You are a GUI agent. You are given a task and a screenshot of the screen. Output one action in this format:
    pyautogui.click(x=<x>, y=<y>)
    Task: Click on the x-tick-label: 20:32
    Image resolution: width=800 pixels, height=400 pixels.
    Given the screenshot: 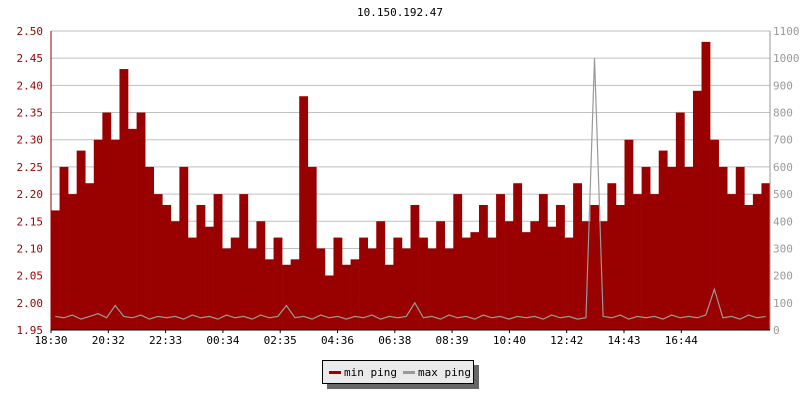 What is the action you would take?
    pyautogui.click(x=108, y=340)
    